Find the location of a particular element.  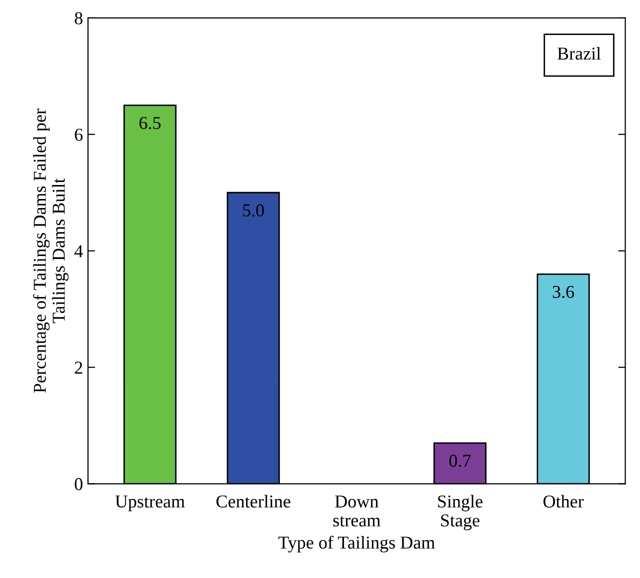

x-tick-label: Single Stage is located at coordinates (460, 512).